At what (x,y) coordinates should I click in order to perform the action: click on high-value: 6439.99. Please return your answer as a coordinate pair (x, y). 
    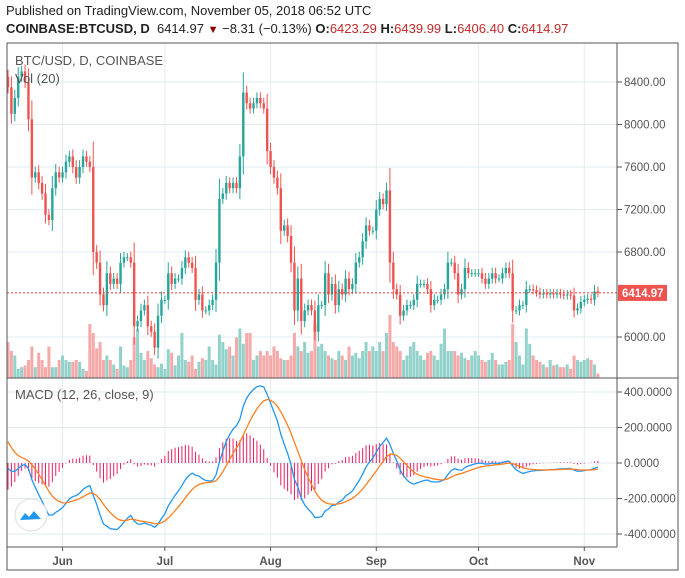
    Looking at the image, I should click on (418, 28).